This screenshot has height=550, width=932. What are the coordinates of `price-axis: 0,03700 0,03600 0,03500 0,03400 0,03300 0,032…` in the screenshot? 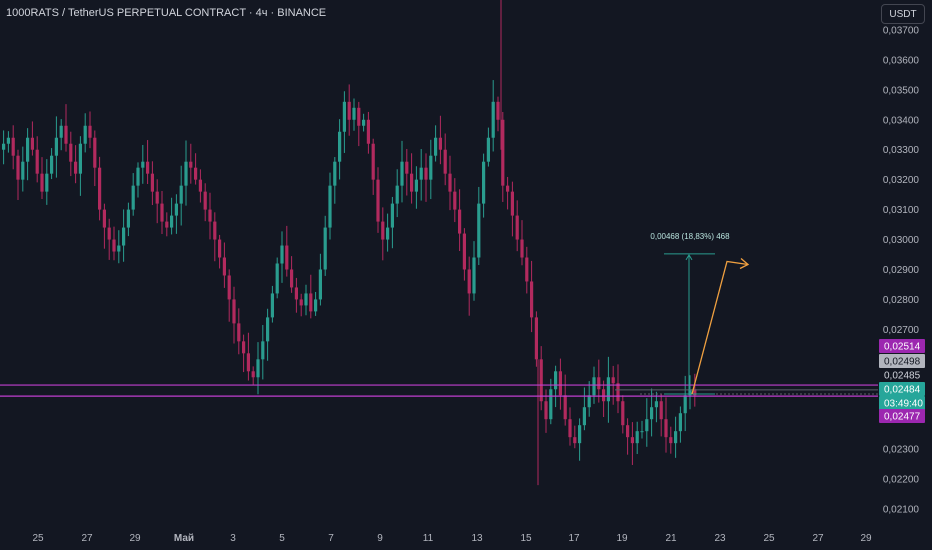 It's located at (901, 270).